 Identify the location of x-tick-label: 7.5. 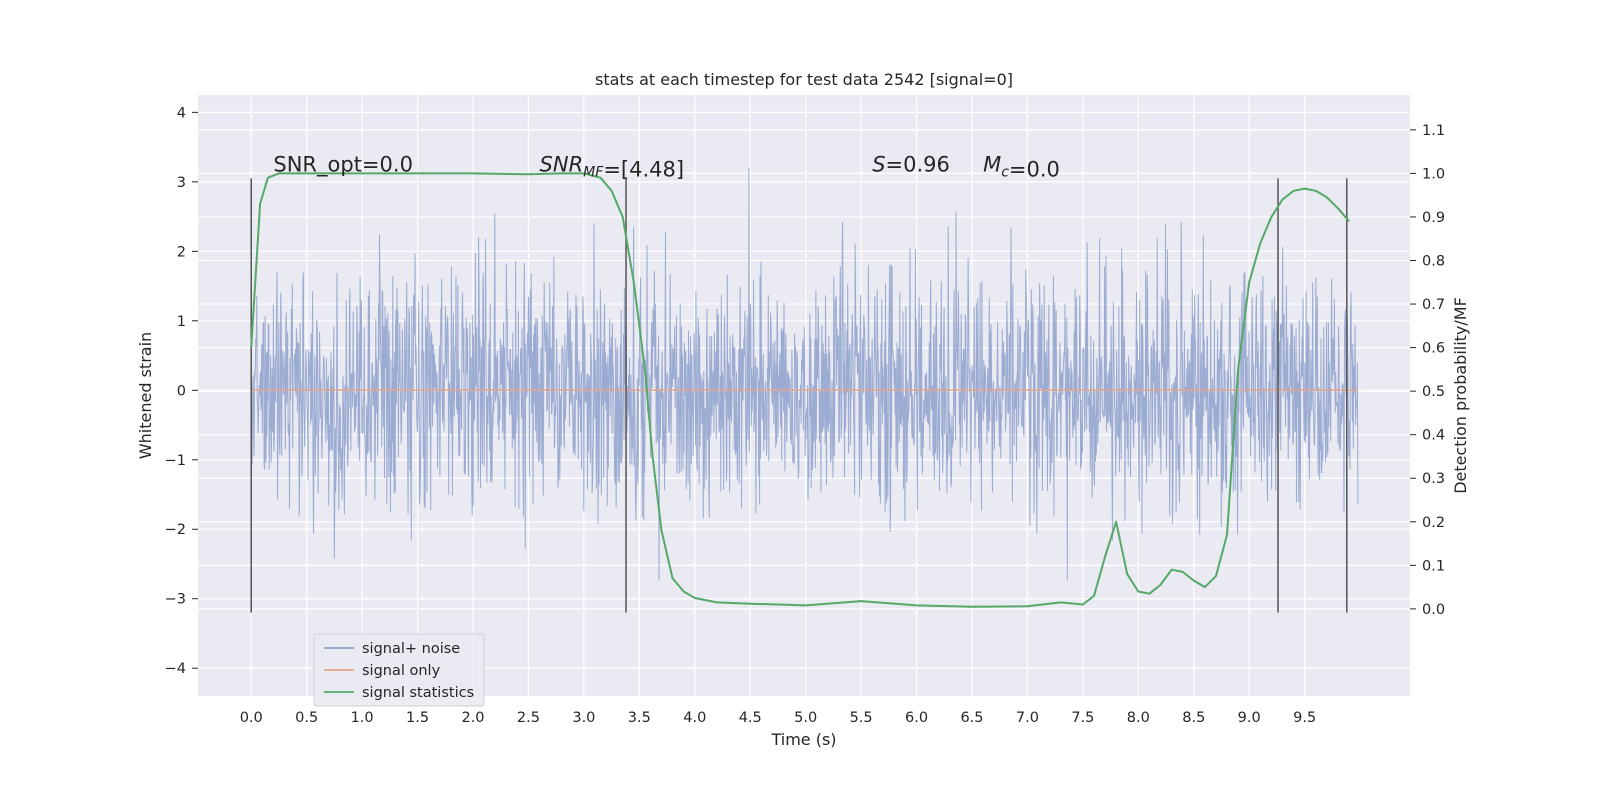
(1082, 718).